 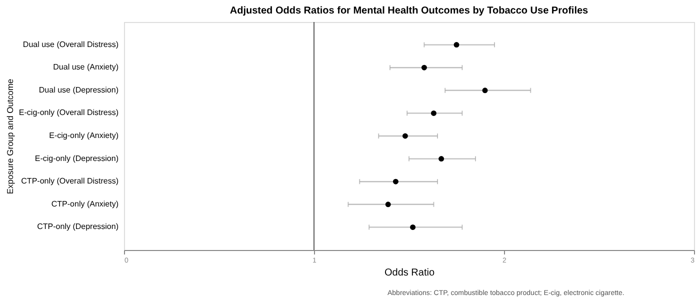 I want to click on chart-title: Adjusted Odds Ratios for Mental Health Outcomes by Tobacco Use Profiles, so click(x=409, y=11).